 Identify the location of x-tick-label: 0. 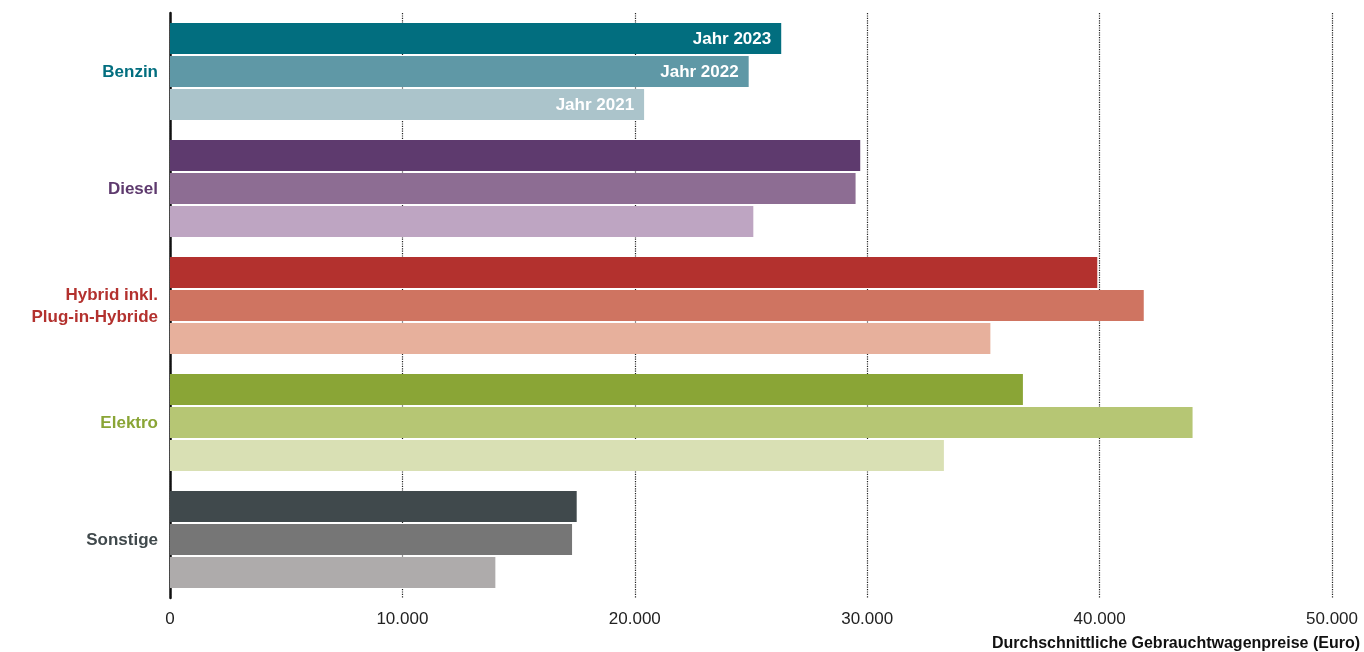
(170, 618).